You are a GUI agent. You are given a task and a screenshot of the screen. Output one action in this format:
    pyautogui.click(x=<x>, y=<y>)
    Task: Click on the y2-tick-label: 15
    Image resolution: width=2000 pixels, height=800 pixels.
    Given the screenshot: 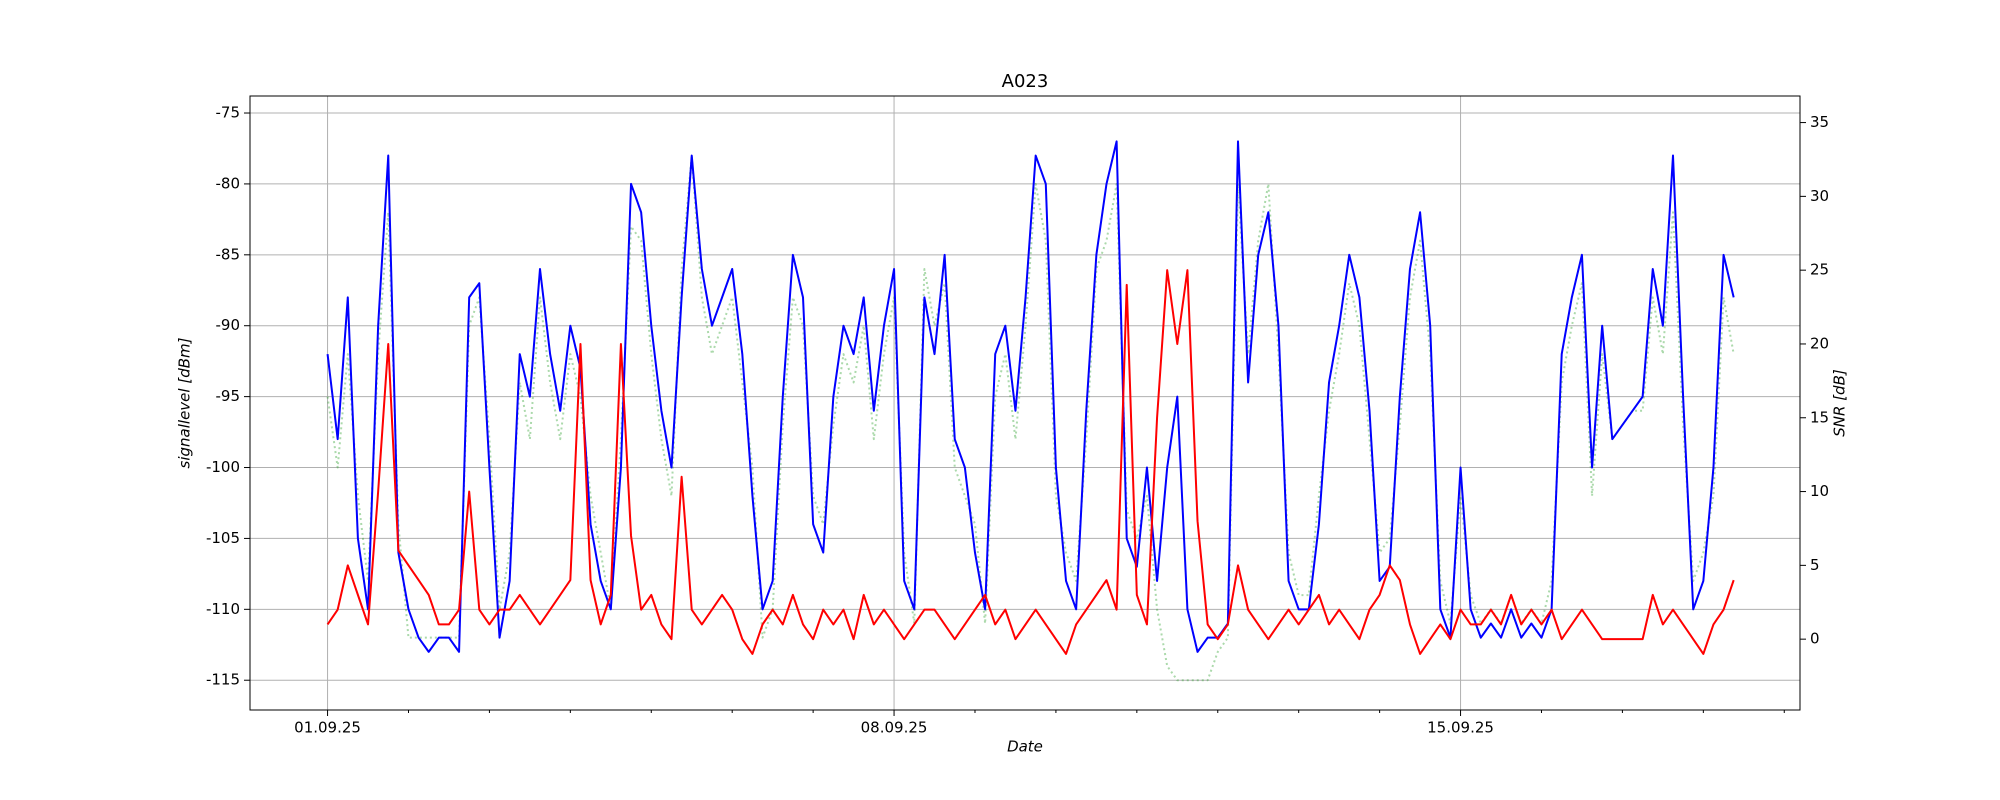 What is the action you would take?
    pyautogui.click(x=1819, y=417)
    